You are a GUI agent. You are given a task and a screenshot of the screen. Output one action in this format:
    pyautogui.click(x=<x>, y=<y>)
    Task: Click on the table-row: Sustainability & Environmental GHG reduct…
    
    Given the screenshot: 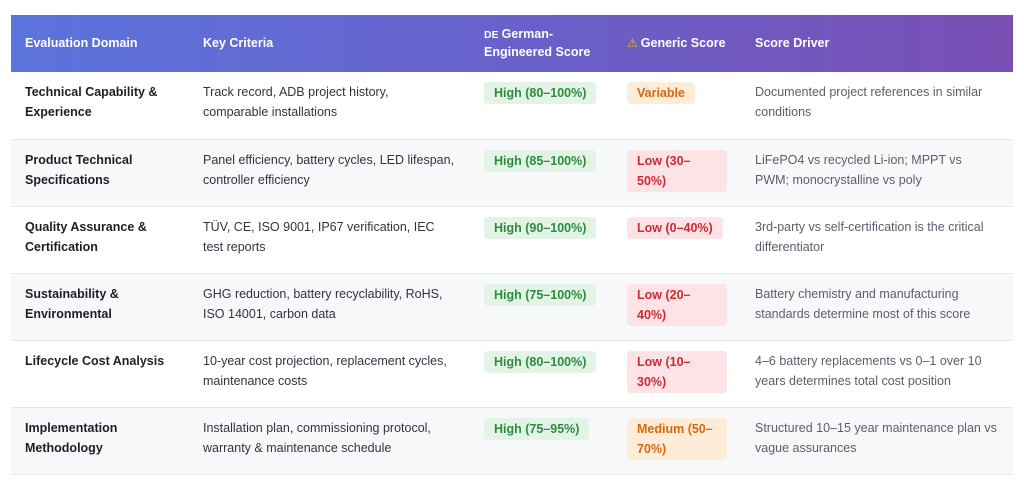 What is the action you would take?
    pyautogui.click(x=512, y=306)
    